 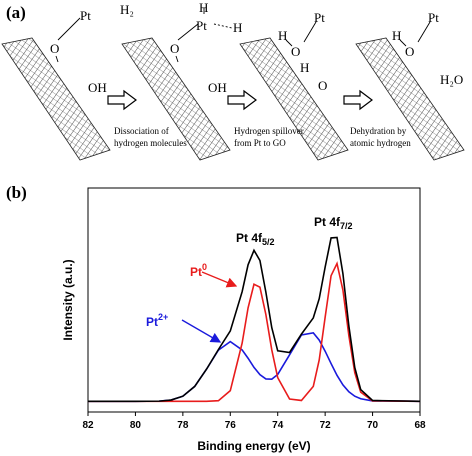 What do you see at coordinates (243, 35) in the screenshot?
I see `bonds` at bounding box center [243, 35].